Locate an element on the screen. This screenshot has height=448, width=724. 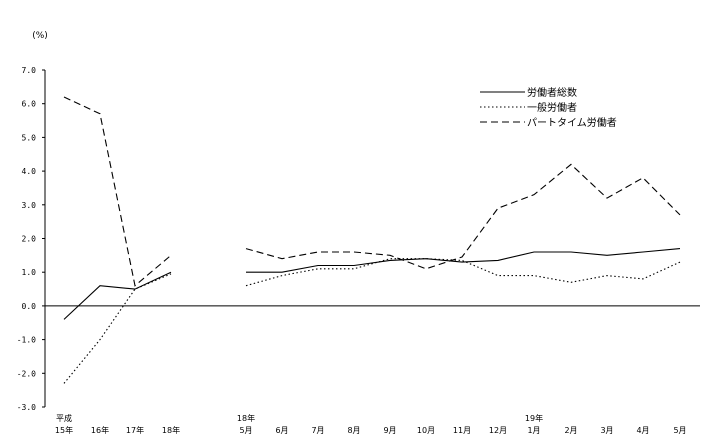
series-line-1-monthly is located at coordinates (463, 260).